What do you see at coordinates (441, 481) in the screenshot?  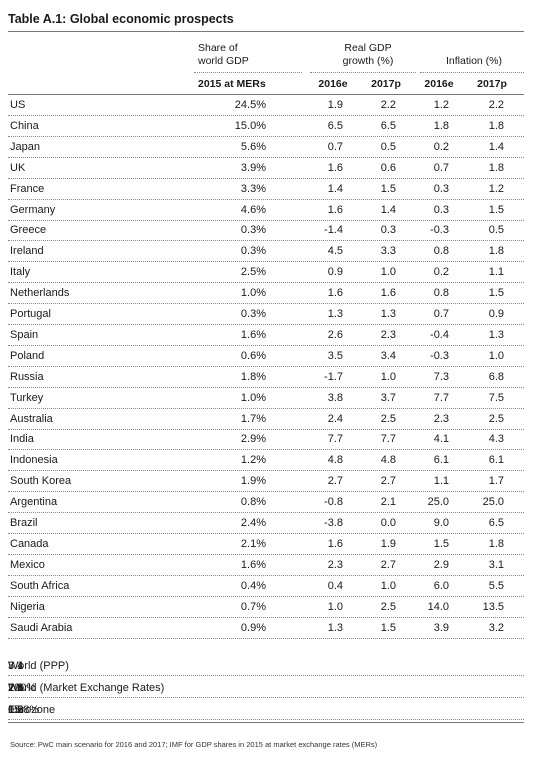 I see `cell-i16: 1.1` at bounding box center [441, 481].